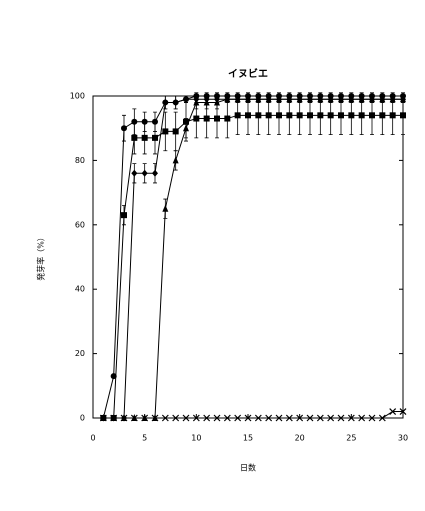  What do you see at coordinates (253, 415) in the screenshot?
I see `series-line` at bounding box center [253, 415].